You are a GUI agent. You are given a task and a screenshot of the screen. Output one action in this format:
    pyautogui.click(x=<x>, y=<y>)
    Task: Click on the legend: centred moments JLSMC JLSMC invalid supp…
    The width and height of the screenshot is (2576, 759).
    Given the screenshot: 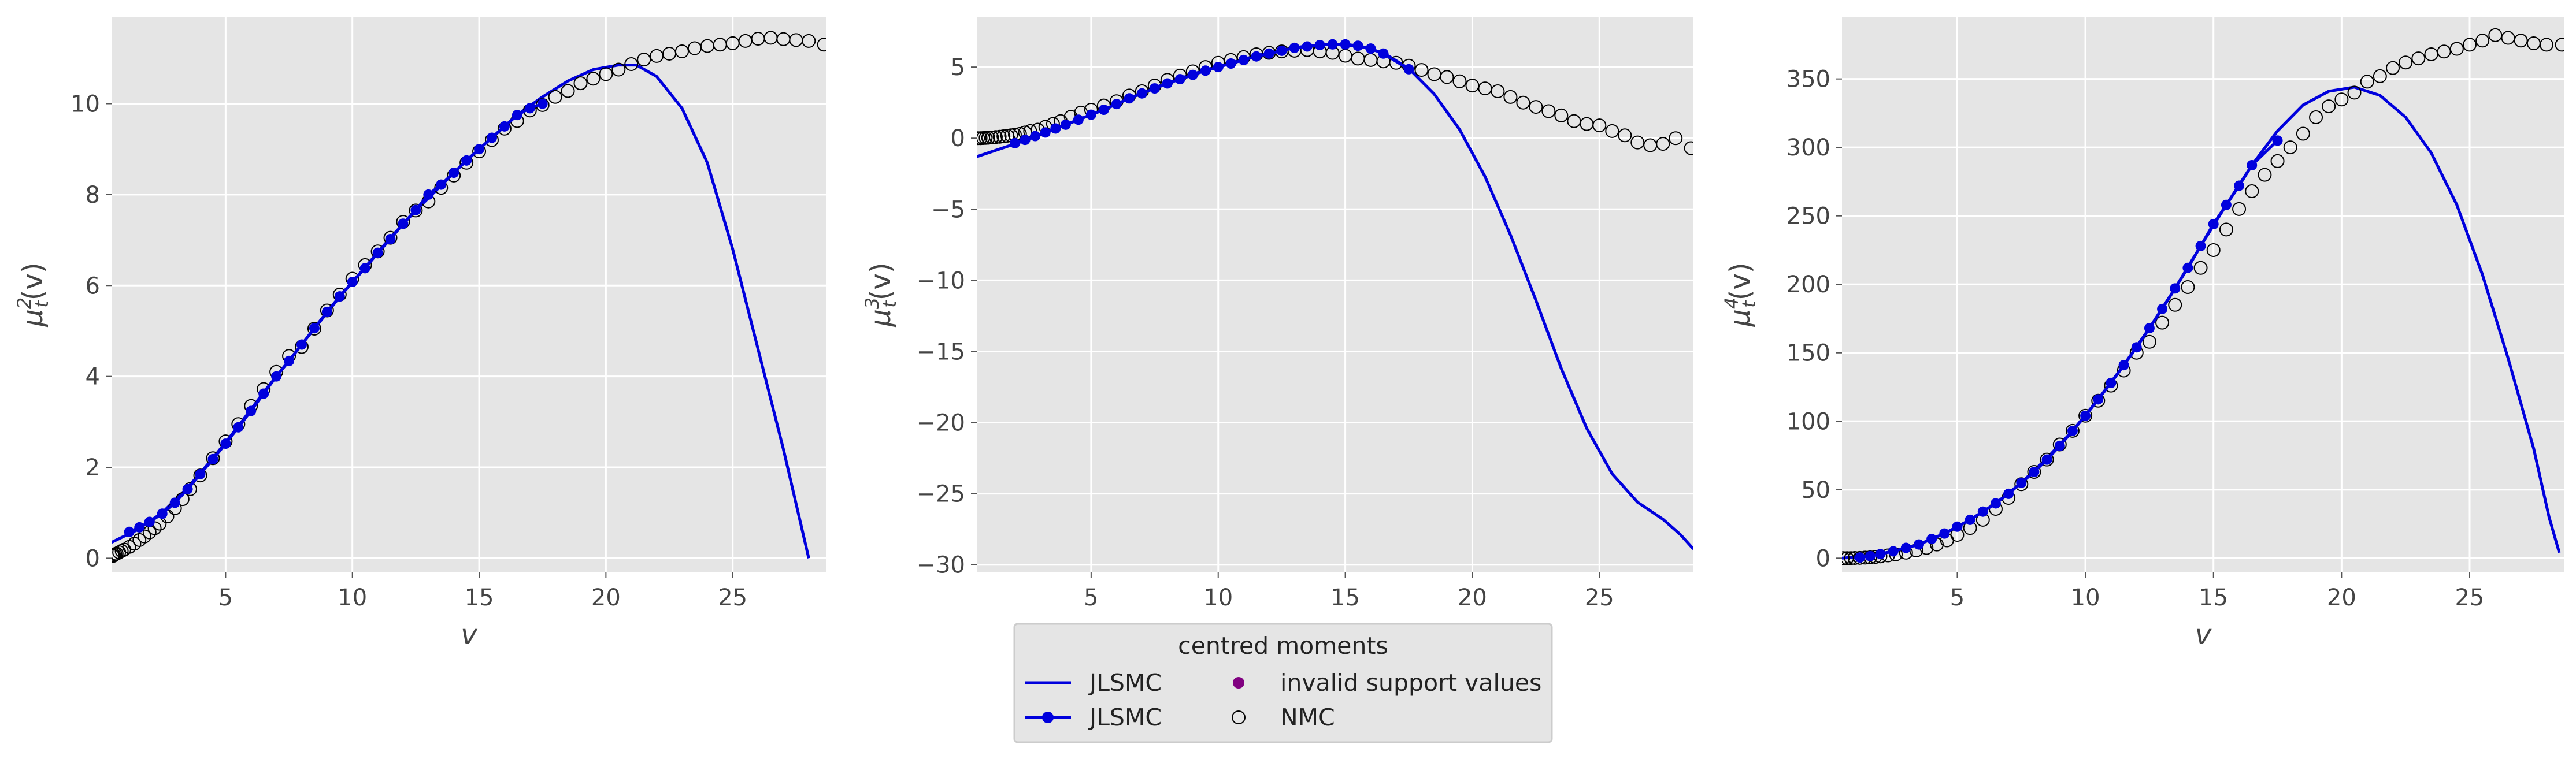 What is the action you would take?
    pyautogui.click(x=1283, y=683)
    